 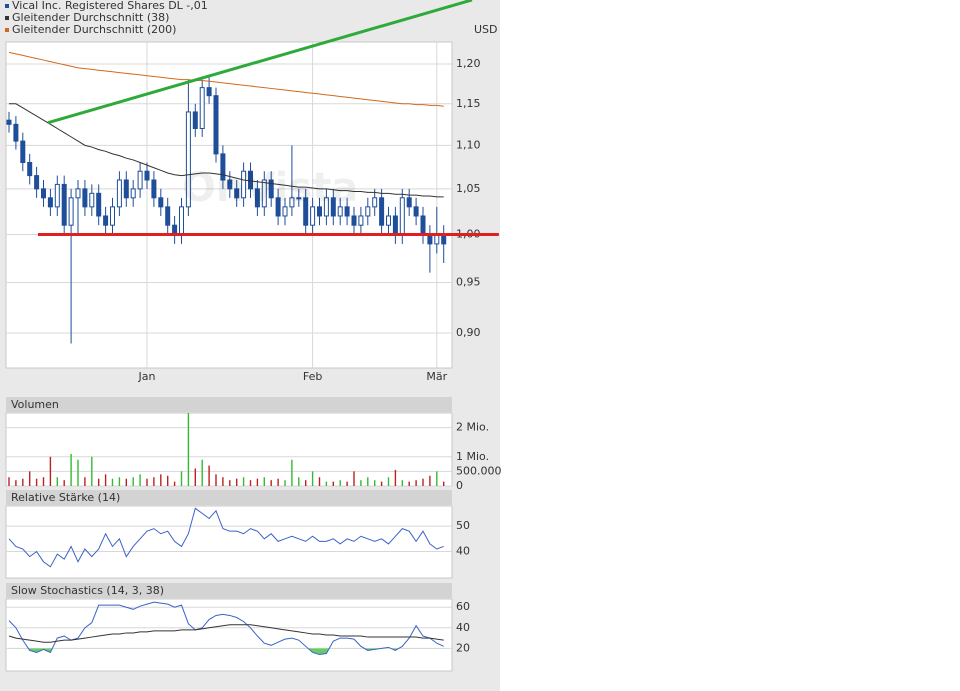 I want to click on y-tick-label: 50, so click(x=463, y=525).